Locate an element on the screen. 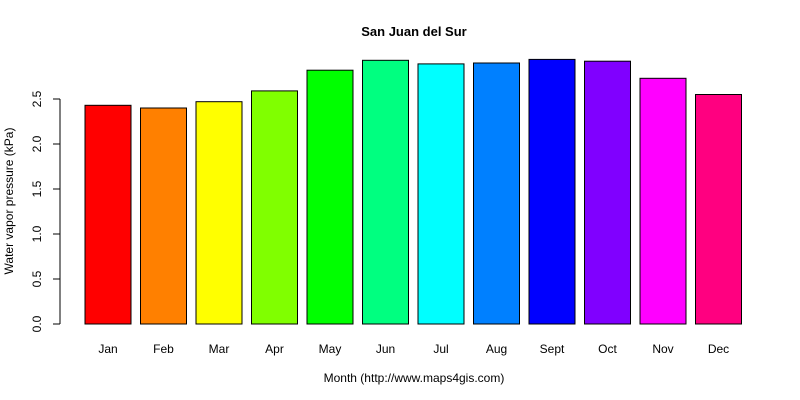 Image resolution: width=800 pixels, height=400 pixels. bar-aug is located at coordinates (496, 193).